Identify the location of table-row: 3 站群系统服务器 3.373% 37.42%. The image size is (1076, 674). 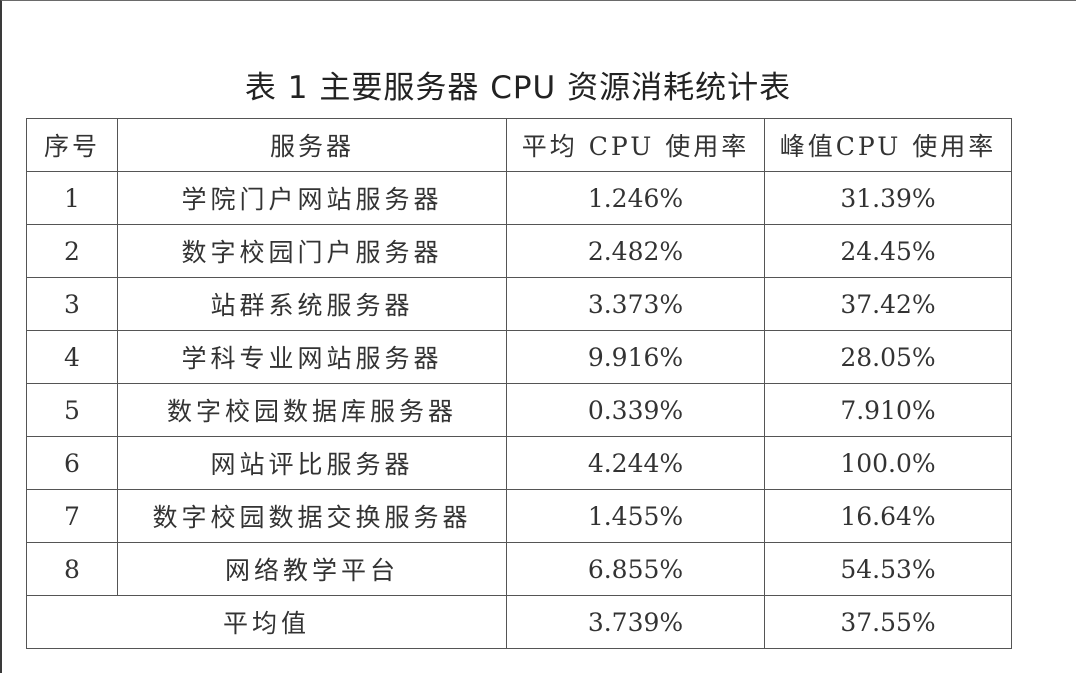
(519, 304).